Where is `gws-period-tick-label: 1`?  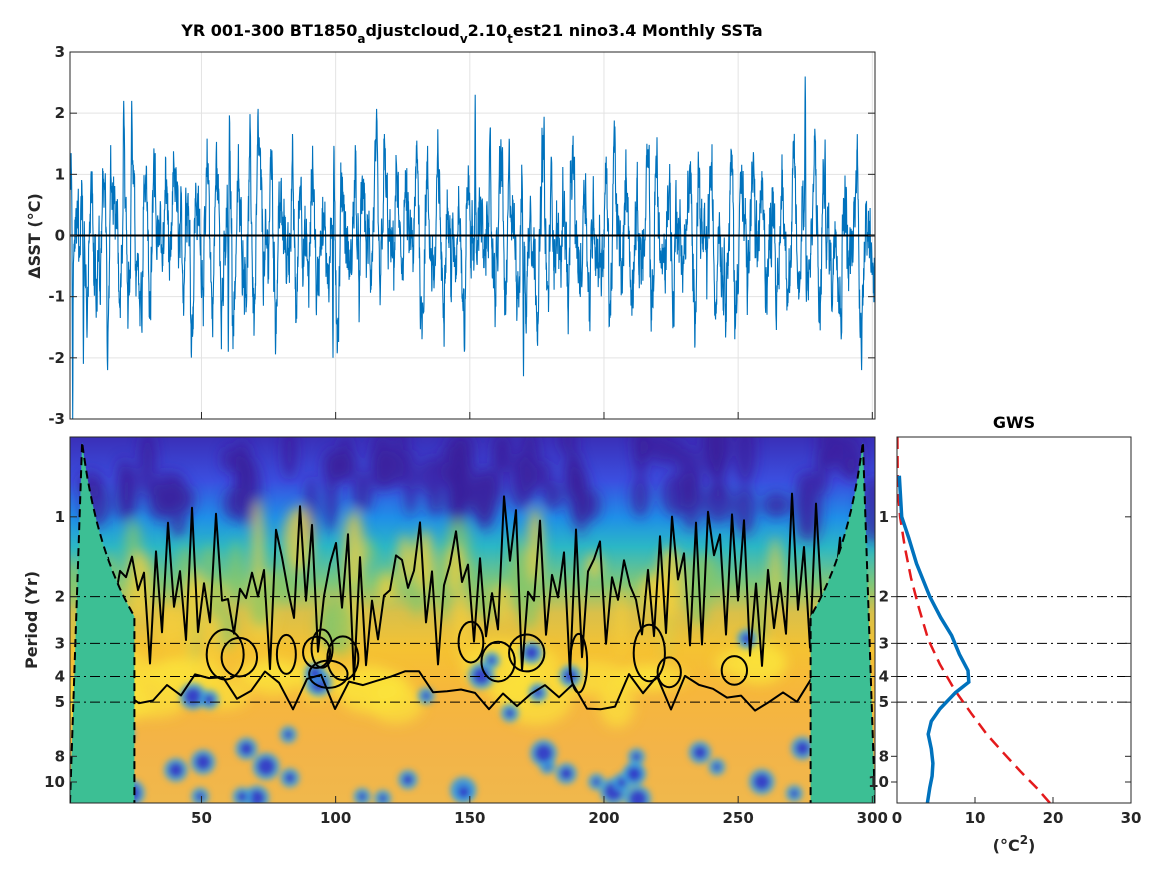
gws-period-tick-label: 1 is located at coordinates (884, 517).